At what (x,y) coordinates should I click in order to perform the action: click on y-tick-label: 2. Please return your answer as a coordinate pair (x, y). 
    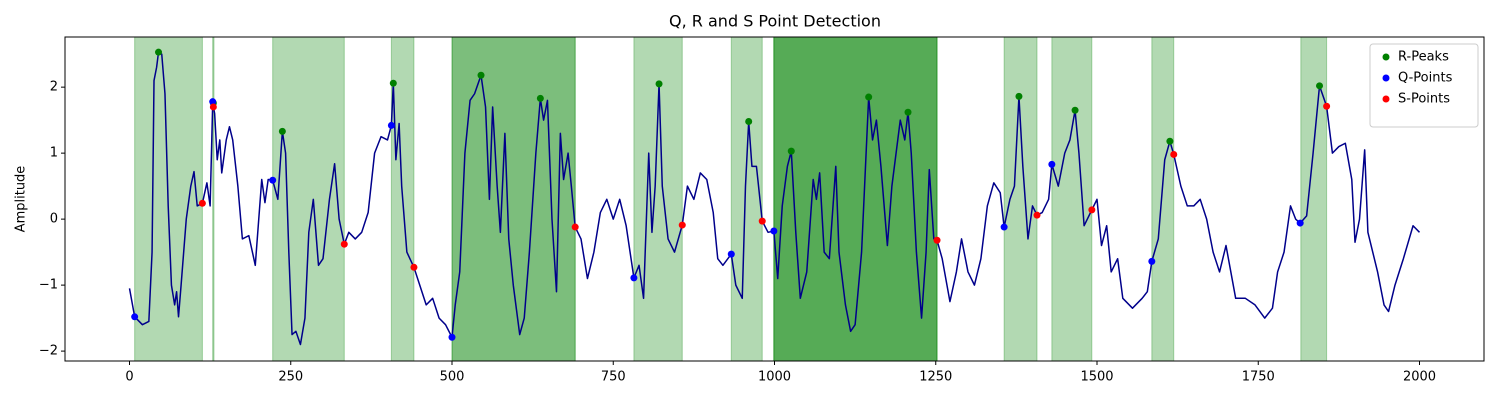
    Looking at the image, I should click on (54, 87).